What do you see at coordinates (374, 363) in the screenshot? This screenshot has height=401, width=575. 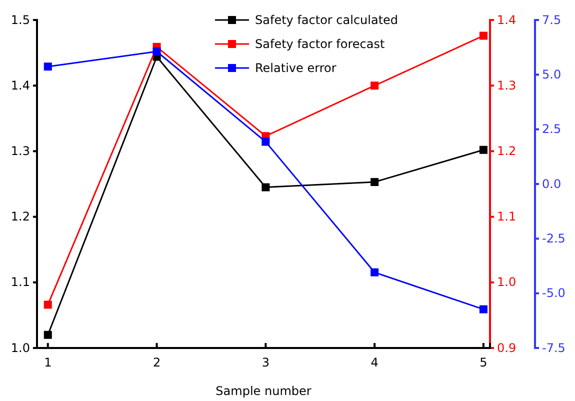 I see `x-tick-label: 4` at bounding box center [374, 363].